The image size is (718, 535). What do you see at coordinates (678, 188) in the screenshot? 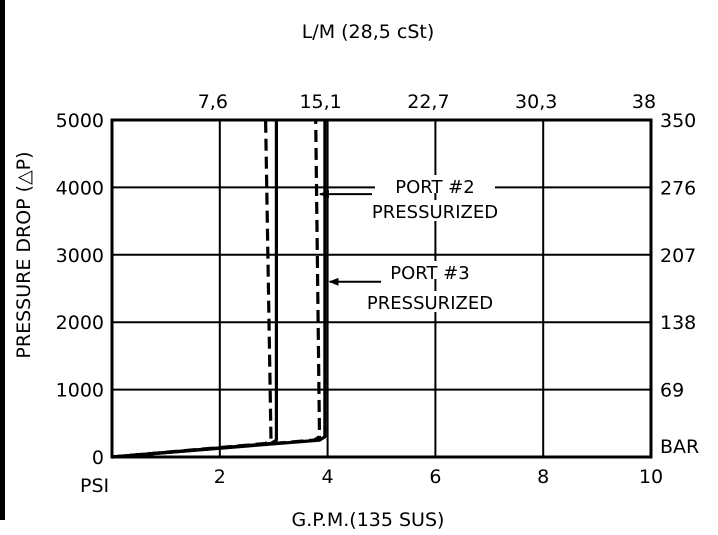
I see `right-tick-label: 276` at bounding box center [678, 188].